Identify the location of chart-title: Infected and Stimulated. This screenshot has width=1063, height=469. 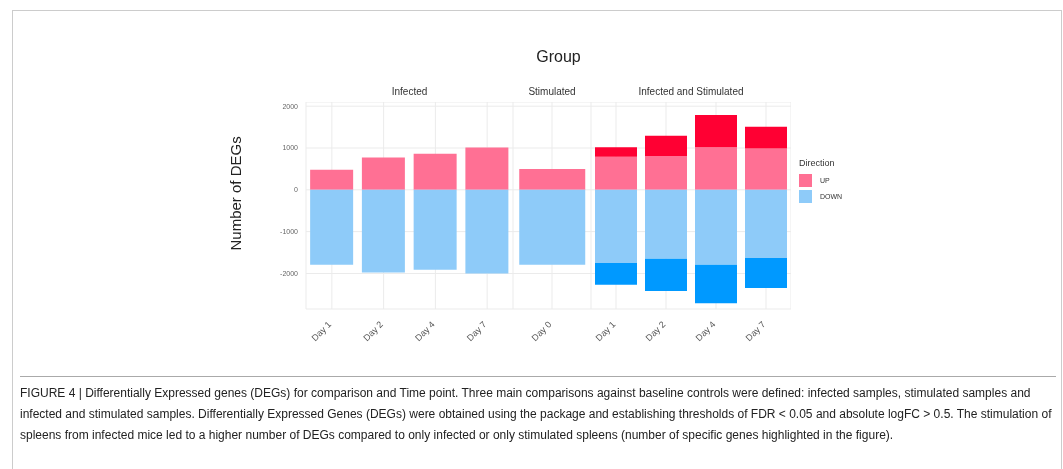
(691, 92).